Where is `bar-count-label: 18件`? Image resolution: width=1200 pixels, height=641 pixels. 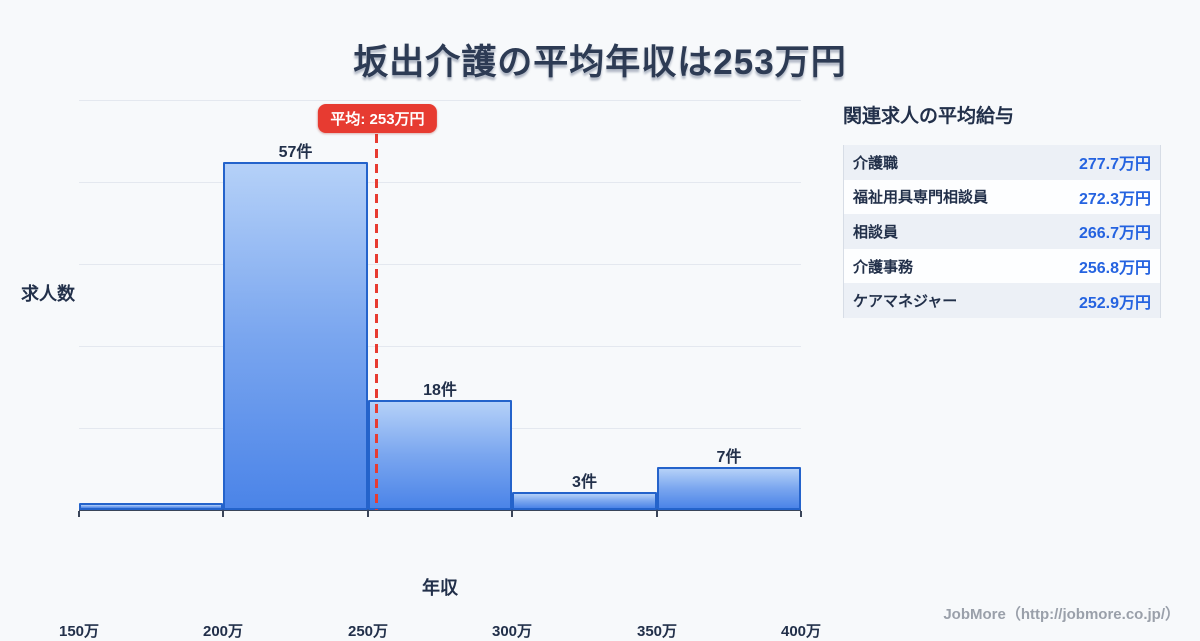 bar-count-label: 18件 is located at coordinates (440, 390).